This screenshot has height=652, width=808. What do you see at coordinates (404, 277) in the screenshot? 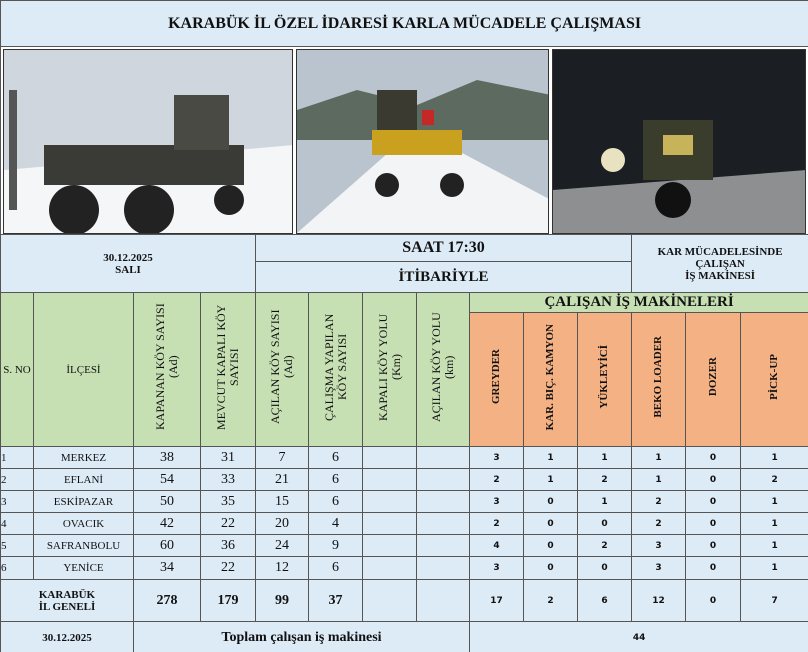
I see `table-row: İTİBARİYLE` at bounding box center [404, 277].